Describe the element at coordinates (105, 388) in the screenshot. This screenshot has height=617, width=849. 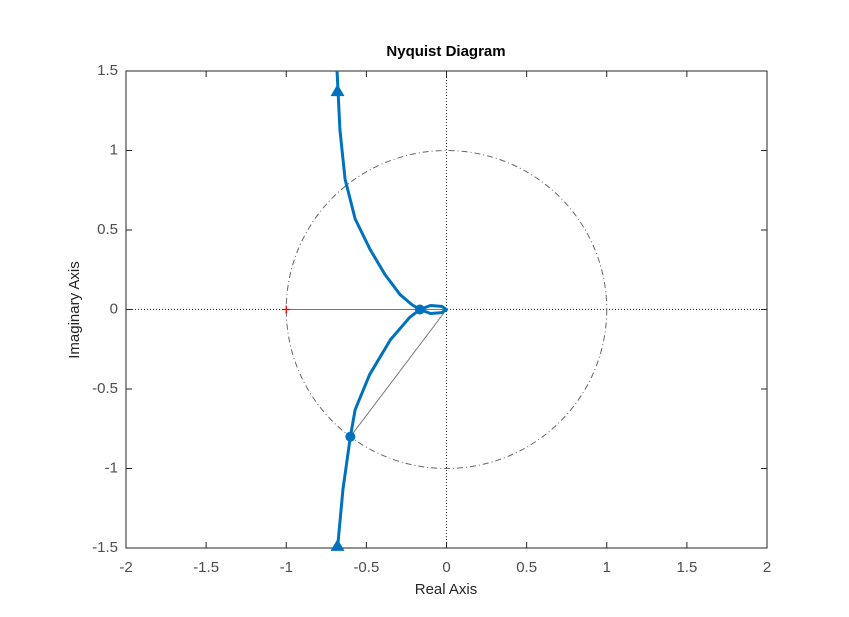
I see `y-tick-label: -0.5` at that location.